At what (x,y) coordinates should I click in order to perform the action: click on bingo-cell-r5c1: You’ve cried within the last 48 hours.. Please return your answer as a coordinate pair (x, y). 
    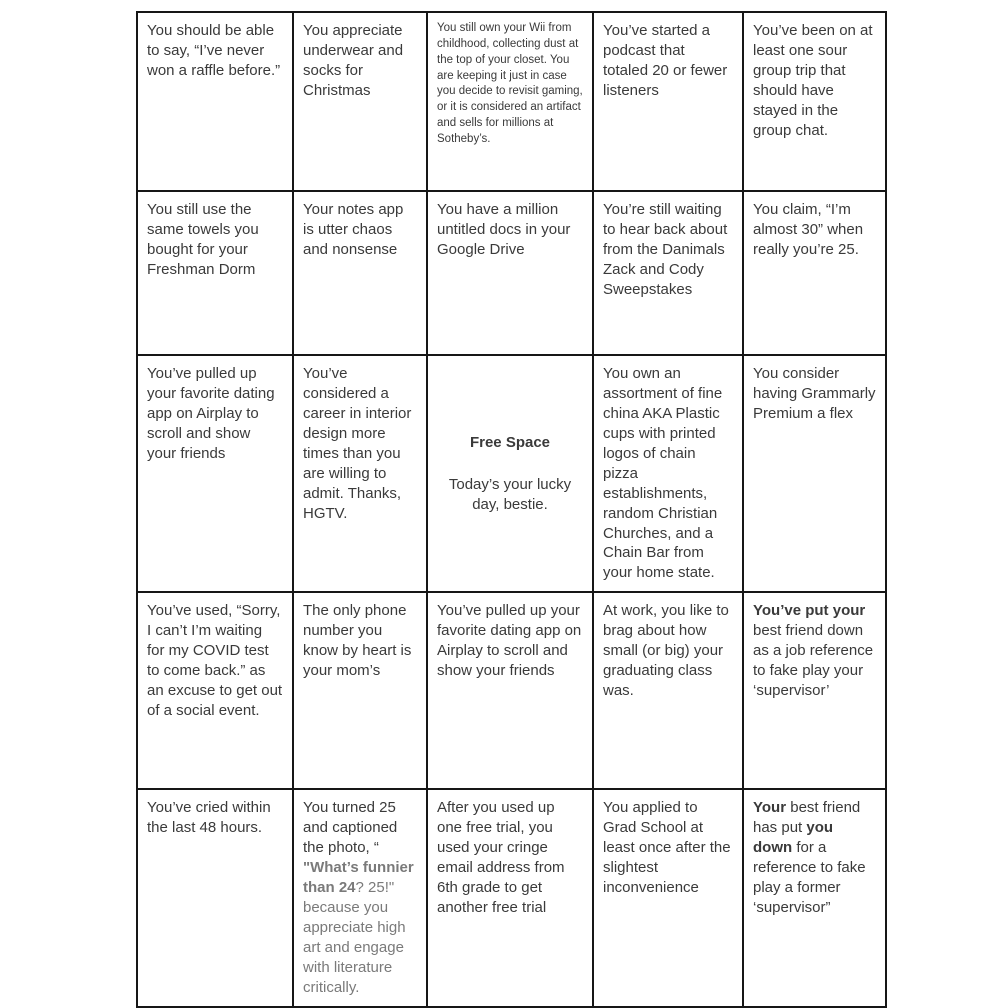
    Looking at the image, I should click on (215, 898).